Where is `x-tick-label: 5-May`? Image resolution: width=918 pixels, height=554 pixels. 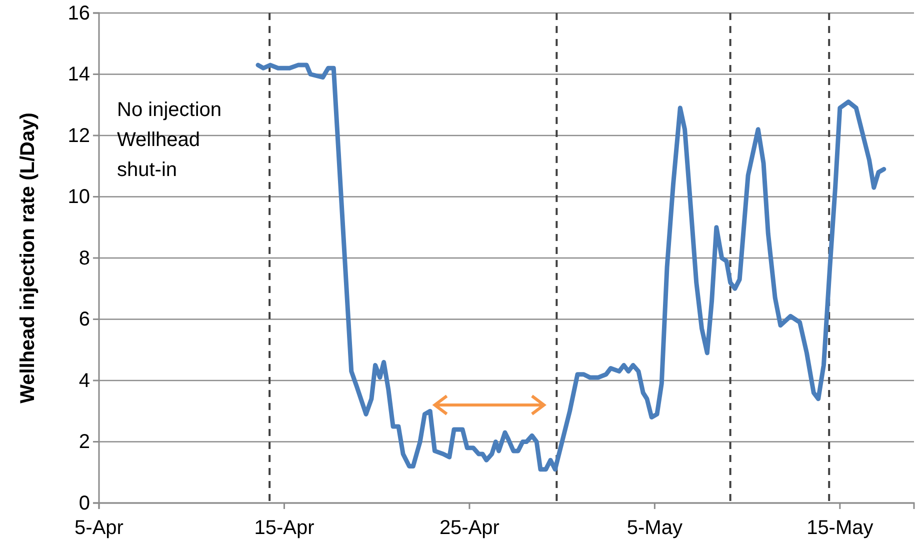
x-tick-label: 5-May is located at coordinates (654, 528).